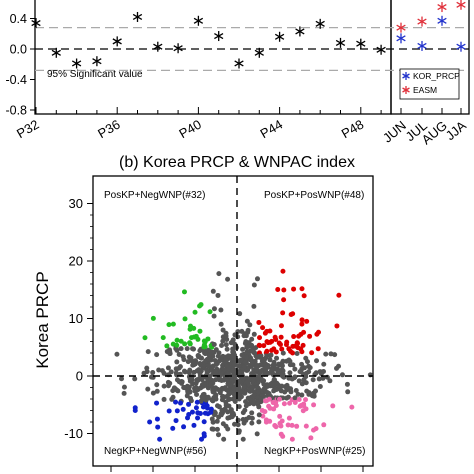 The width and height of the screenshot is (474, 474). I want to click on legend: KOR_PRCP EASM, so click(429, 84).